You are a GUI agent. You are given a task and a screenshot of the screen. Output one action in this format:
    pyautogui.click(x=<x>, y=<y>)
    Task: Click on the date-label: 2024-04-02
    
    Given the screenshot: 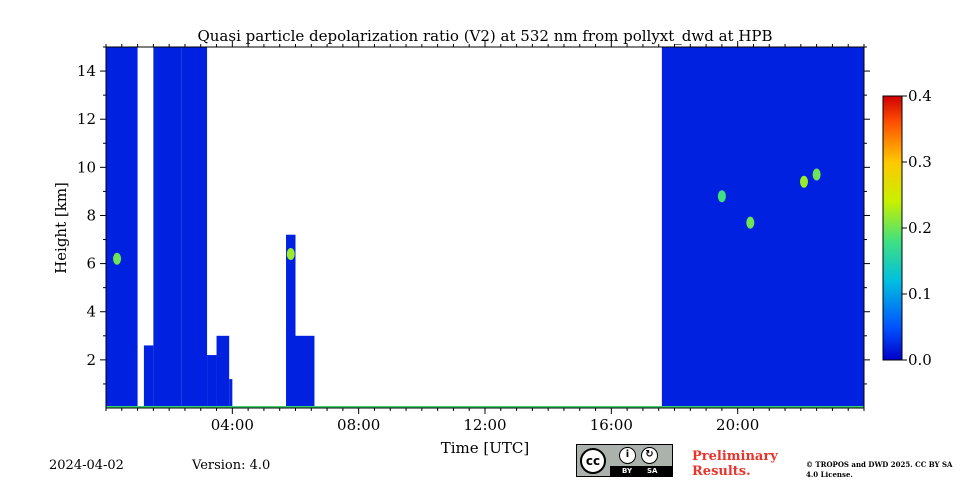 What is the action you would take?
    pyautogui.click(x=86, y=465)
    